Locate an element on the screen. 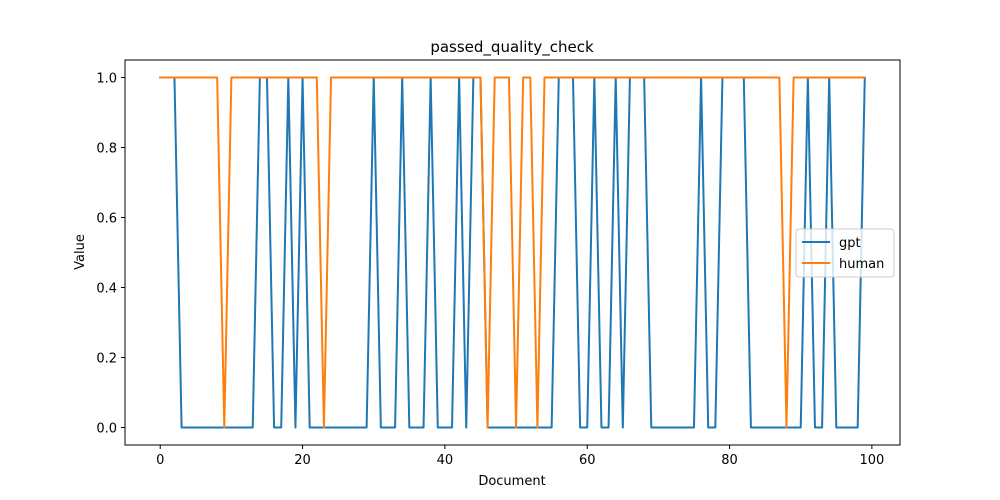 Image resolution: width=1000 pixels, height=500 pixels. y-tick-label: 1.0 is located at coordinates (106, 79).